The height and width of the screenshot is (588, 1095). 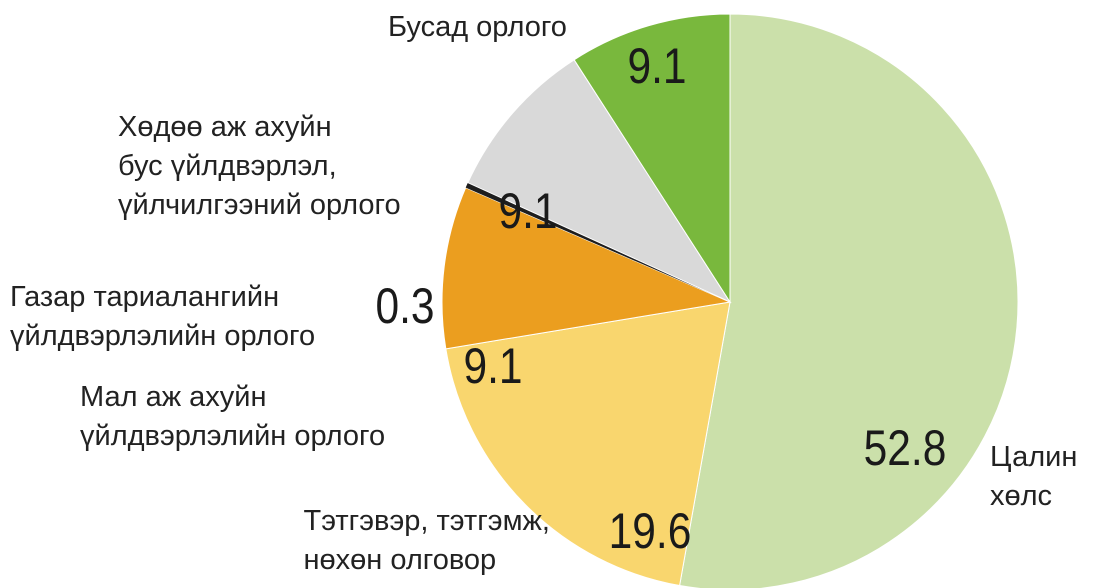 I want to click on value-label: 52.8, so click(x=905, y=448).